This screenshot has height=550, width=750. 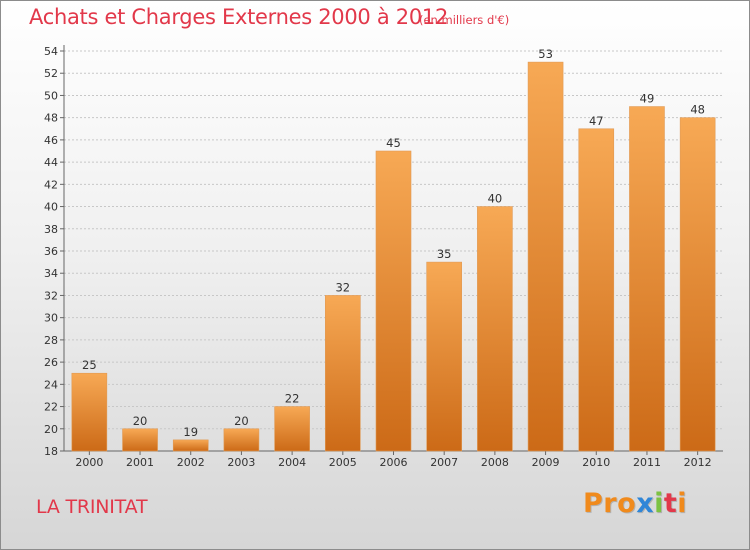 What do you see at coordinates (444, 254) in the screenshot?
I see `data-label-2007: 35` at bounding box center [444, 254].